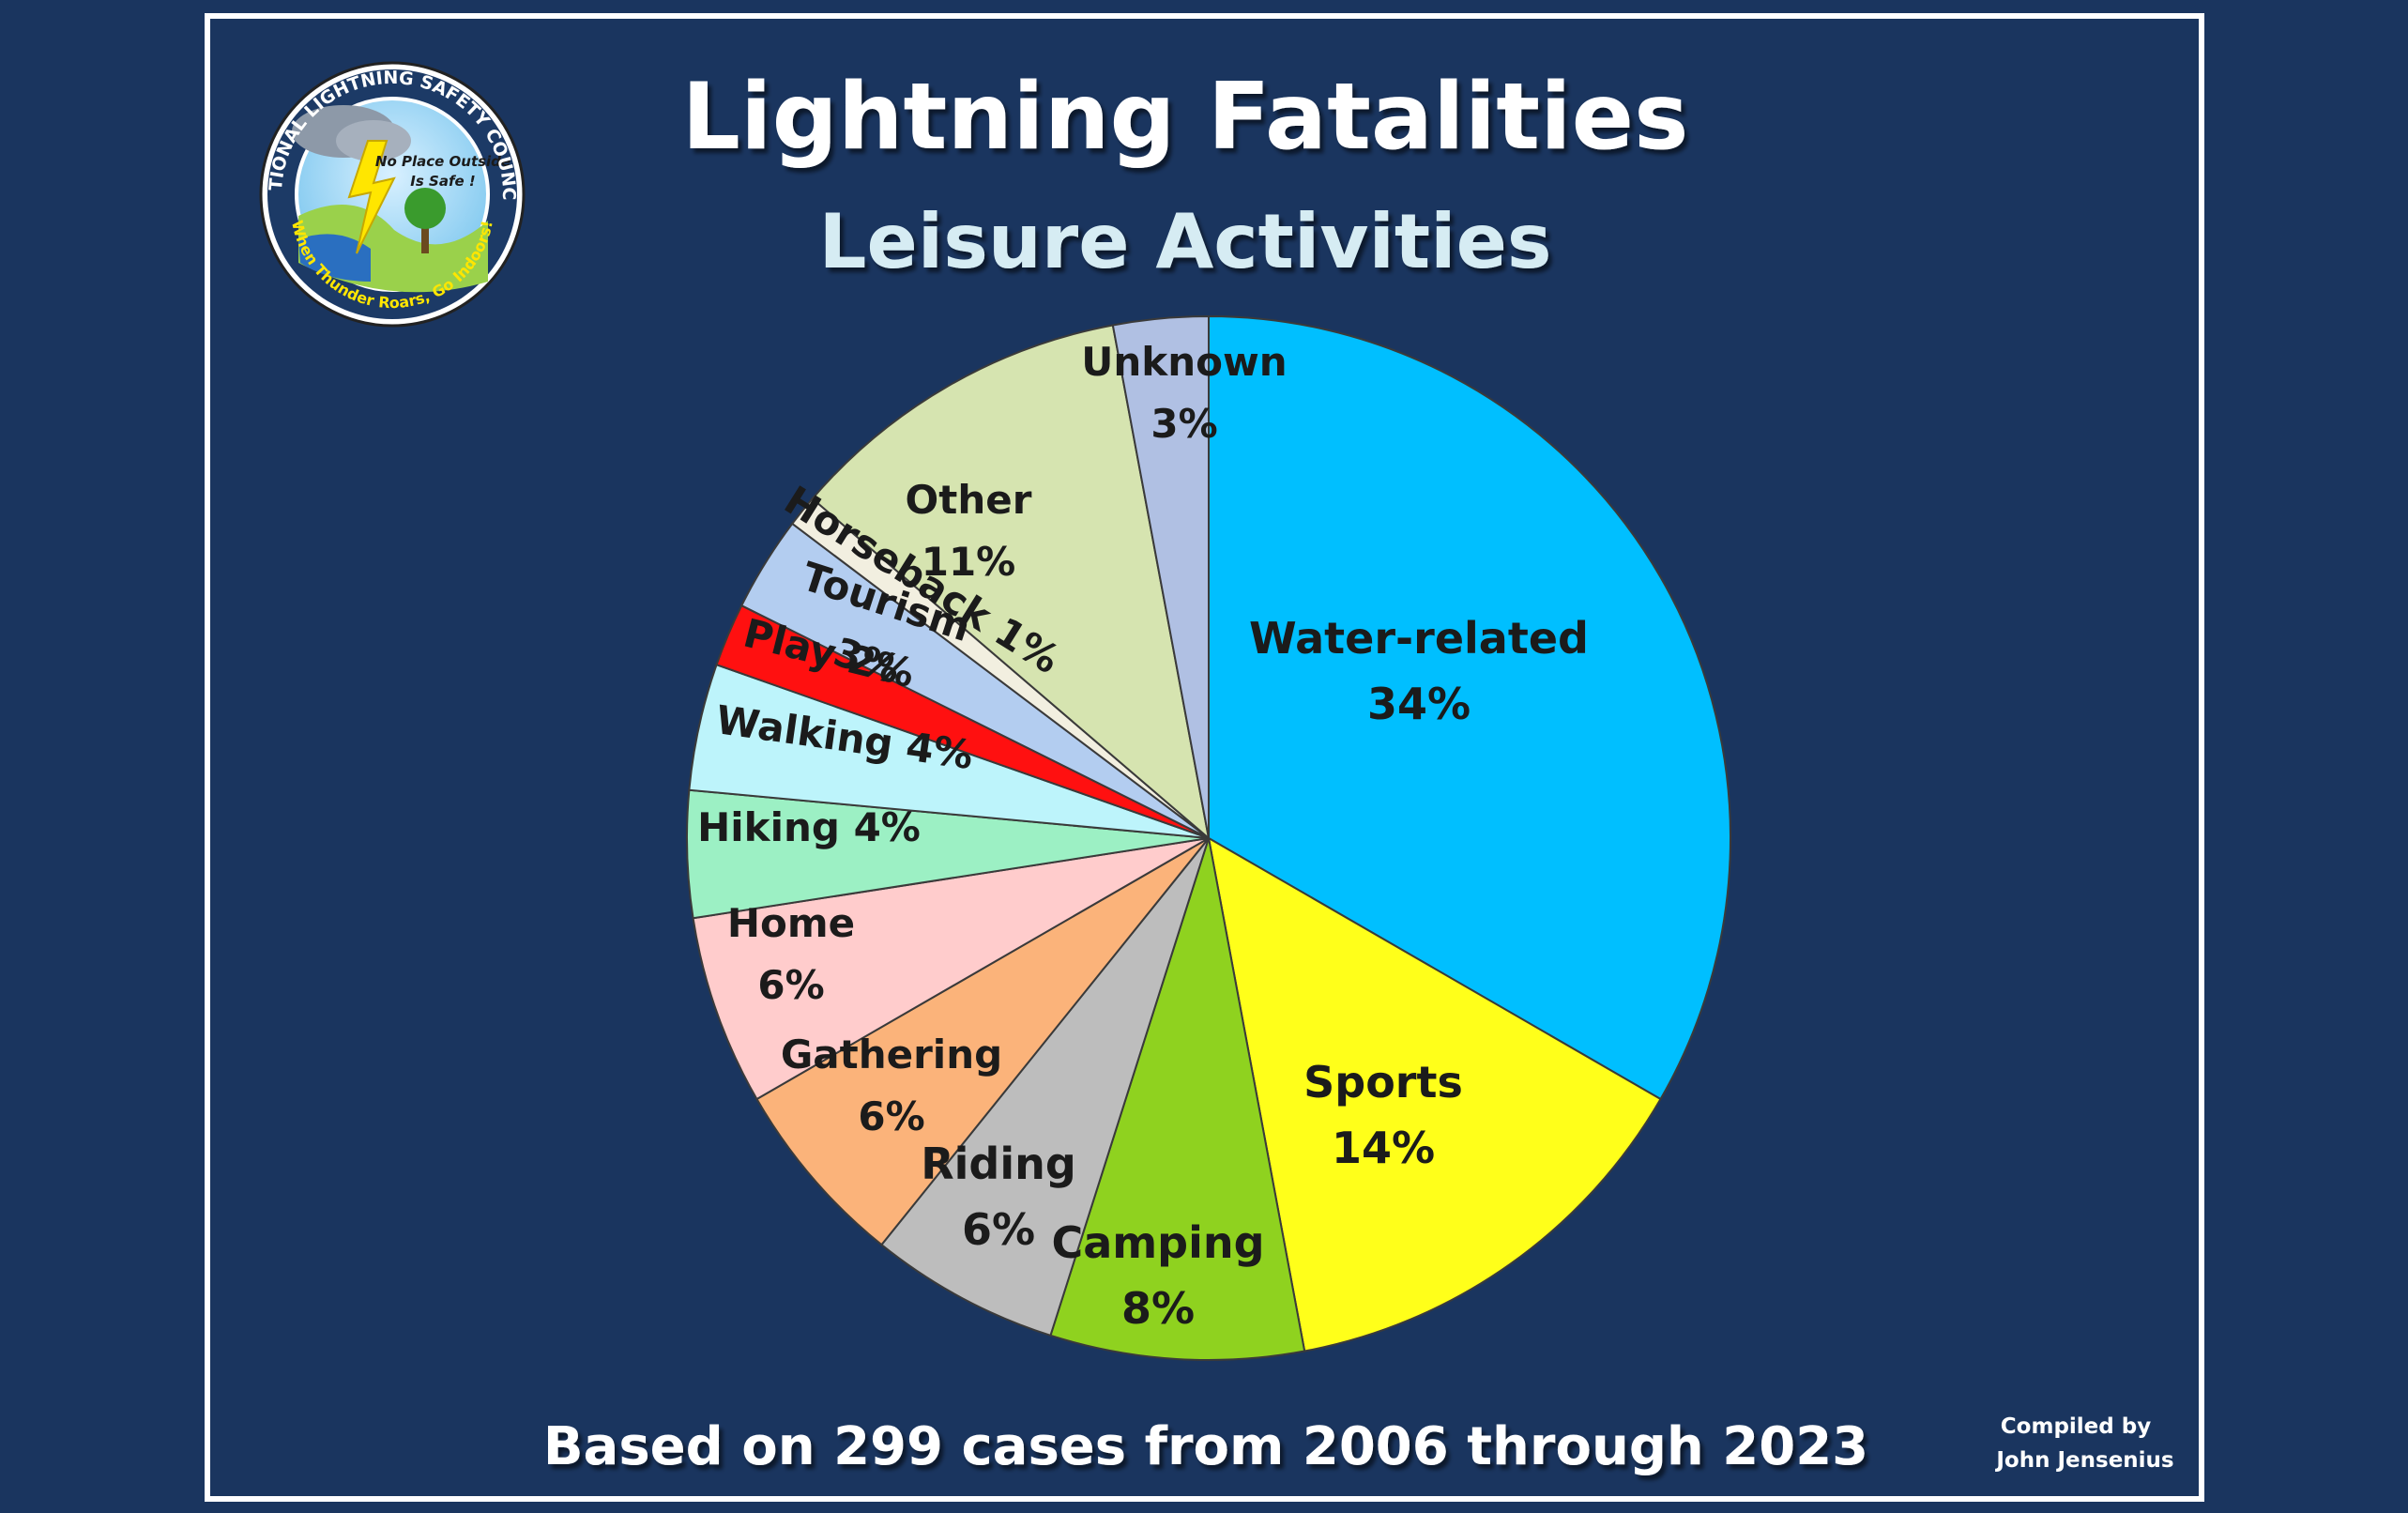  What do you see at coordinates (1185, 117) in the screenshot?
I see `chart-title: Lightning Fatalities` at bounding box center [1185, 117].